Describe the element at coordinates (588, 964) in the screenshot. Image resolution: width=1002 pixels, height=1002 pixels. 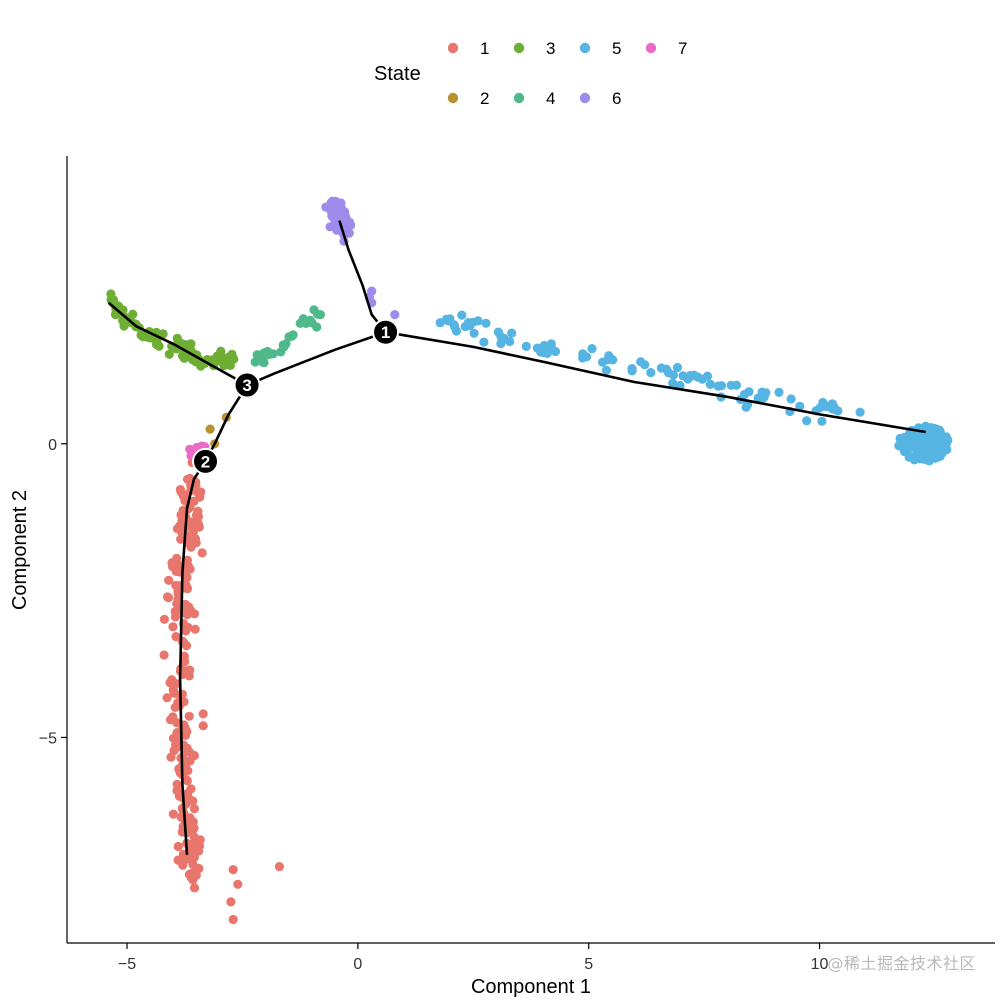
I see `x-tick-label: 5` at that location.